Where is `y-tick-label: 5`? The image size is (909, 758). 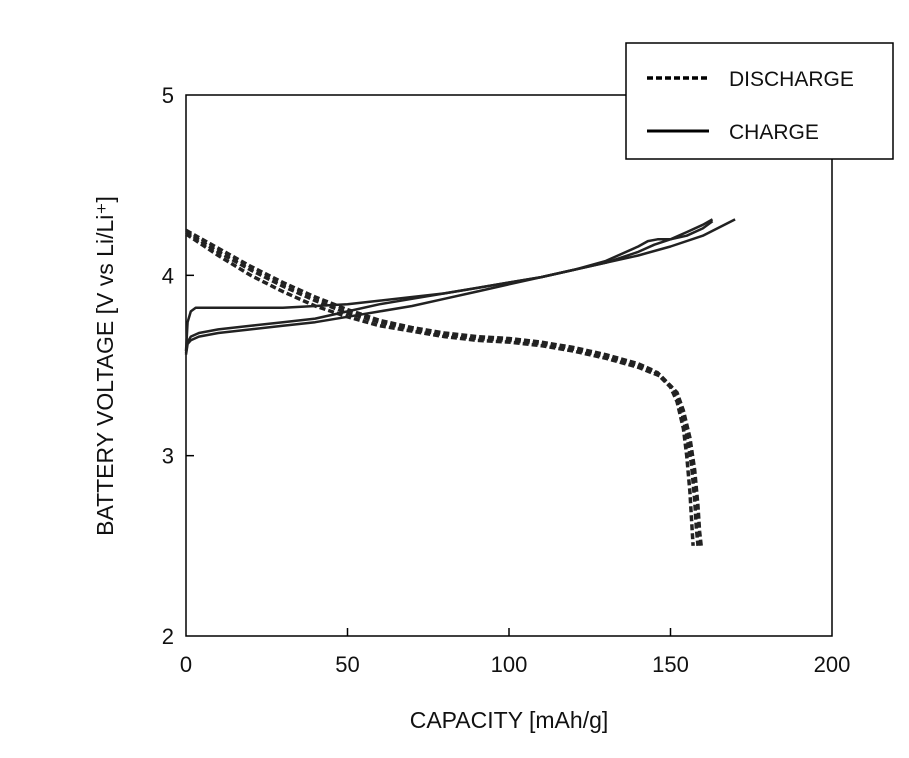
y-tick-label: 5 is located at coordinates (168, 95).